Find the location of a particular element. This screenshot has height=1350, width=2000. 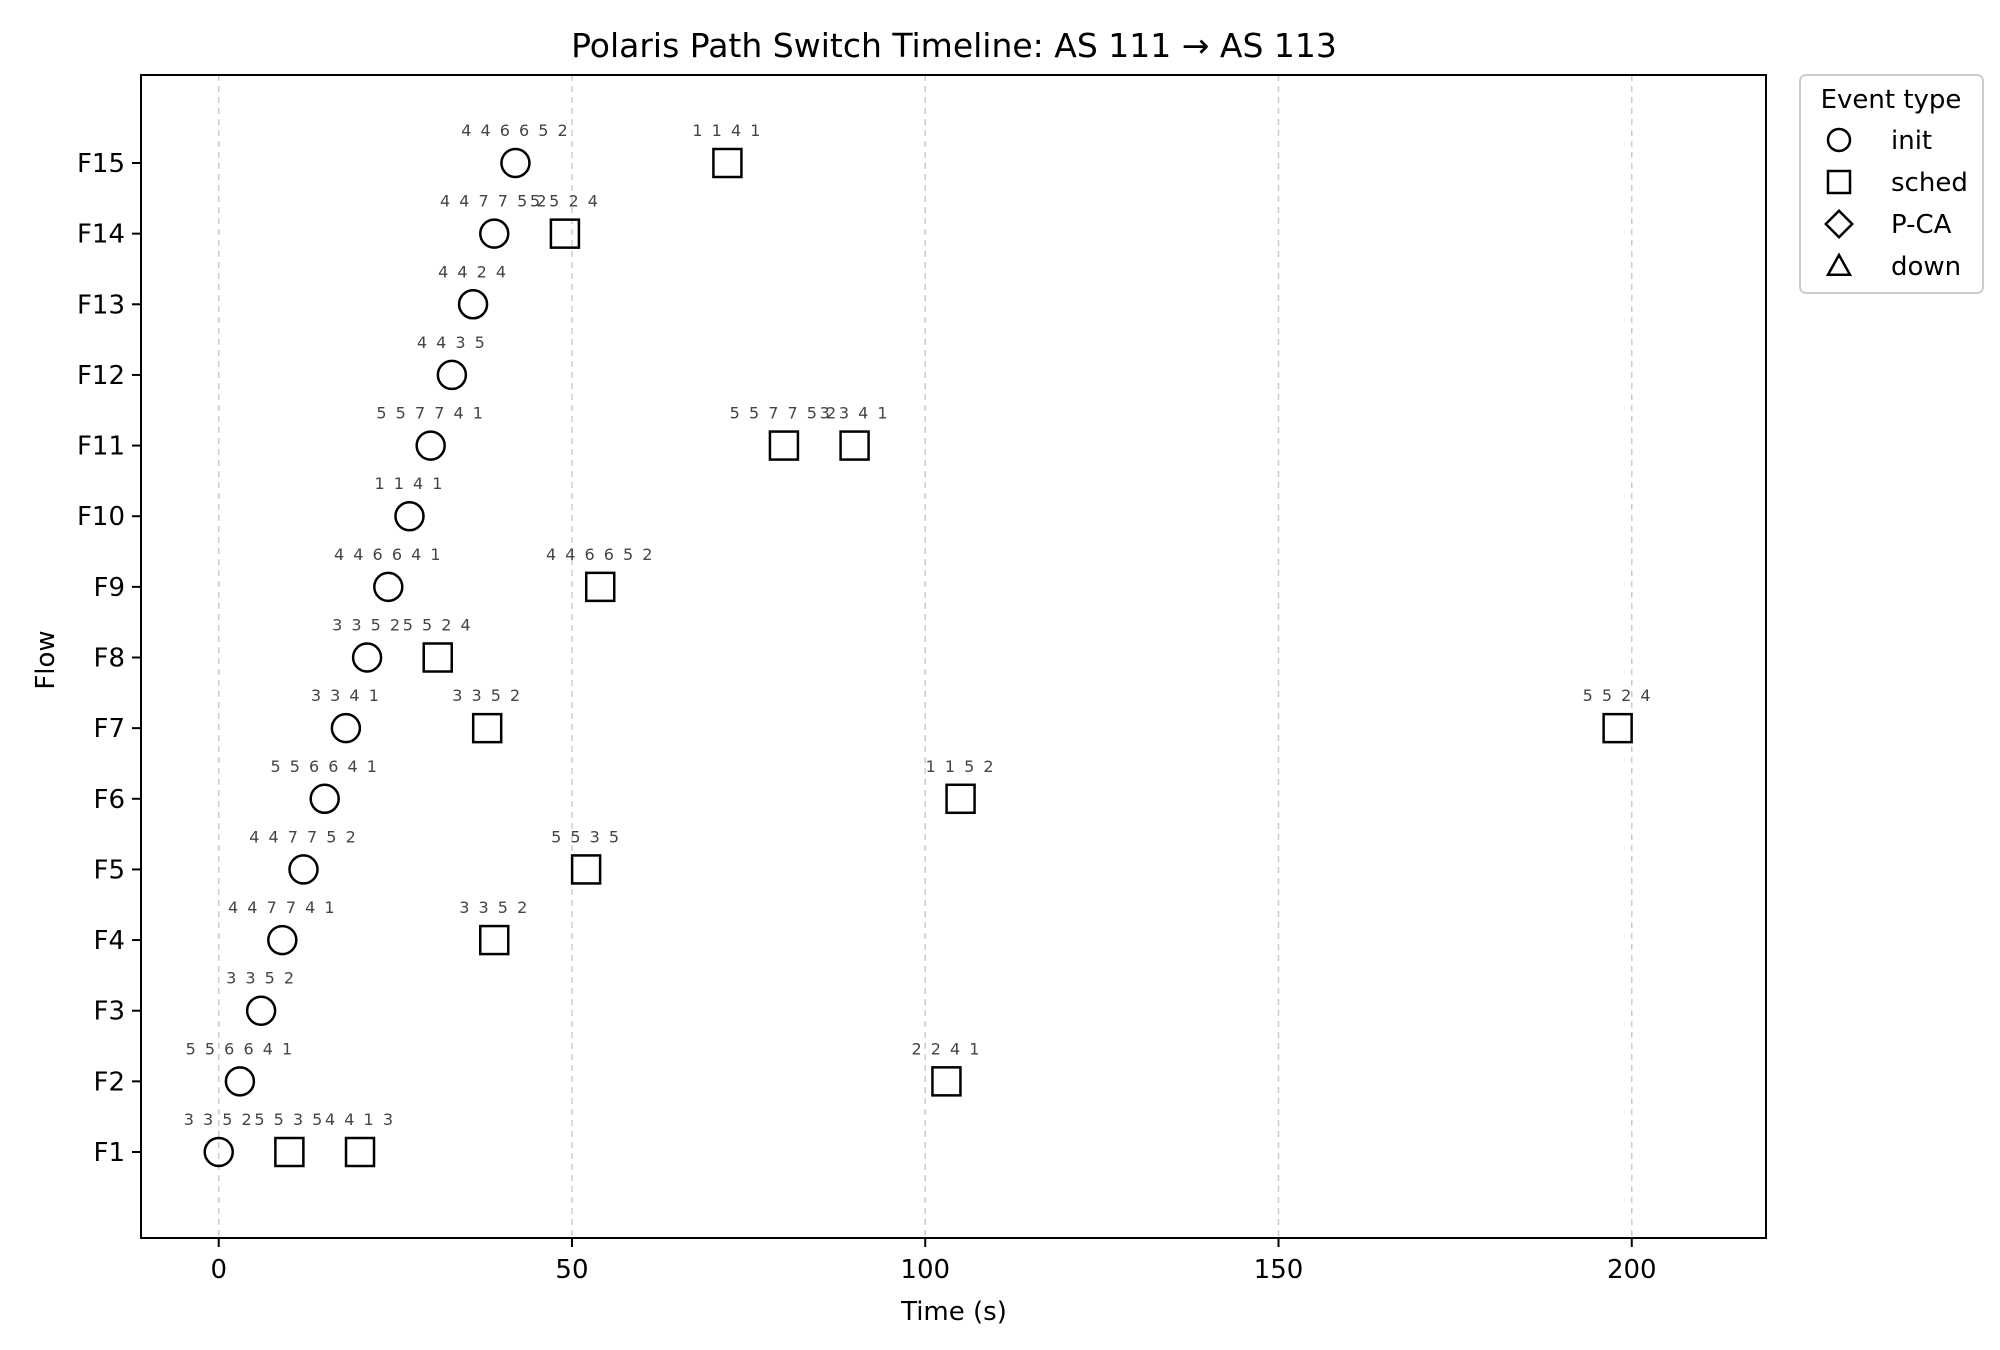

event-path-label: 1 1 5 2 is located at coordinates (961, 766).